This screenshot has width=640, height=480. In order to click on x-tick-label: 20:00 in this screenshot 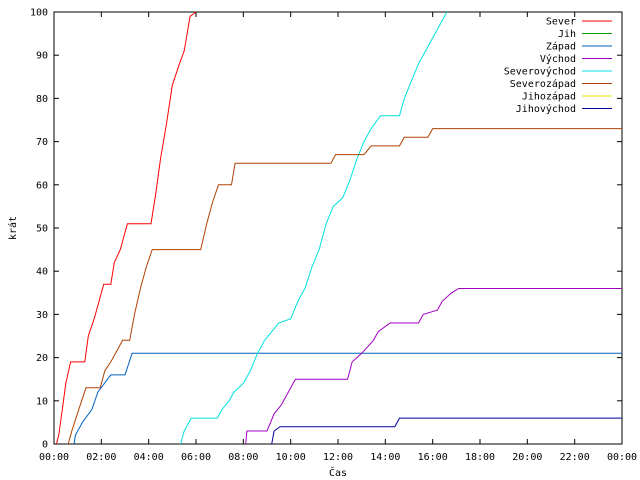, I will do `click(527, 457)`.